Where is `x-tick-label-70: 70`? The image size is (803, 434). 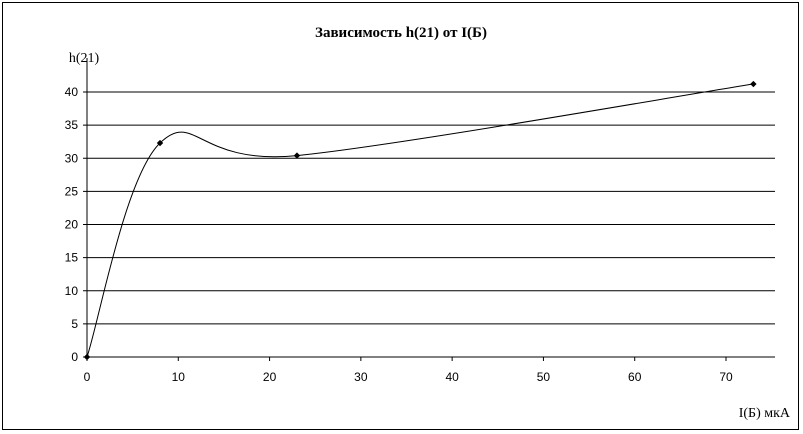 x-tick-label-70: 70 is located at coordinates (726, 377).